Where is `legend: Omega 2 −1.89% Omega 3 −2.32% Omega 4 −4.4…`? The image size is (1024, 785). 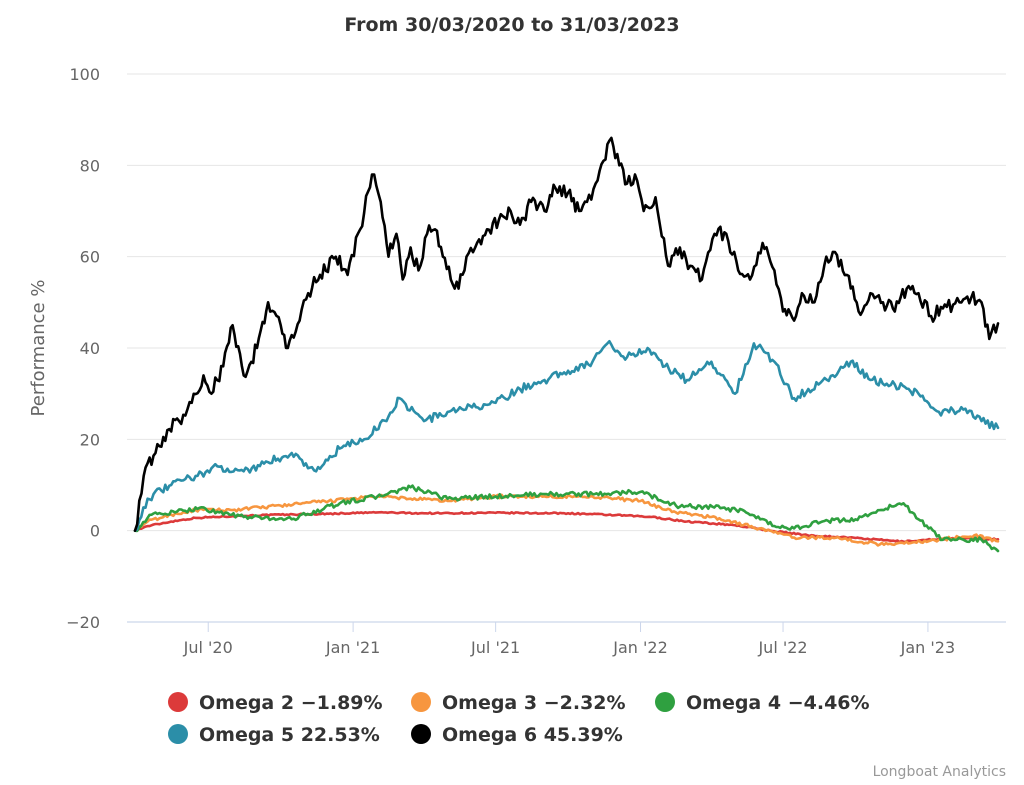 legend: Omega 2 −1.89% Omega 3 −2.32% Omega 4 −4.4… is located at coordinates (519, 719).